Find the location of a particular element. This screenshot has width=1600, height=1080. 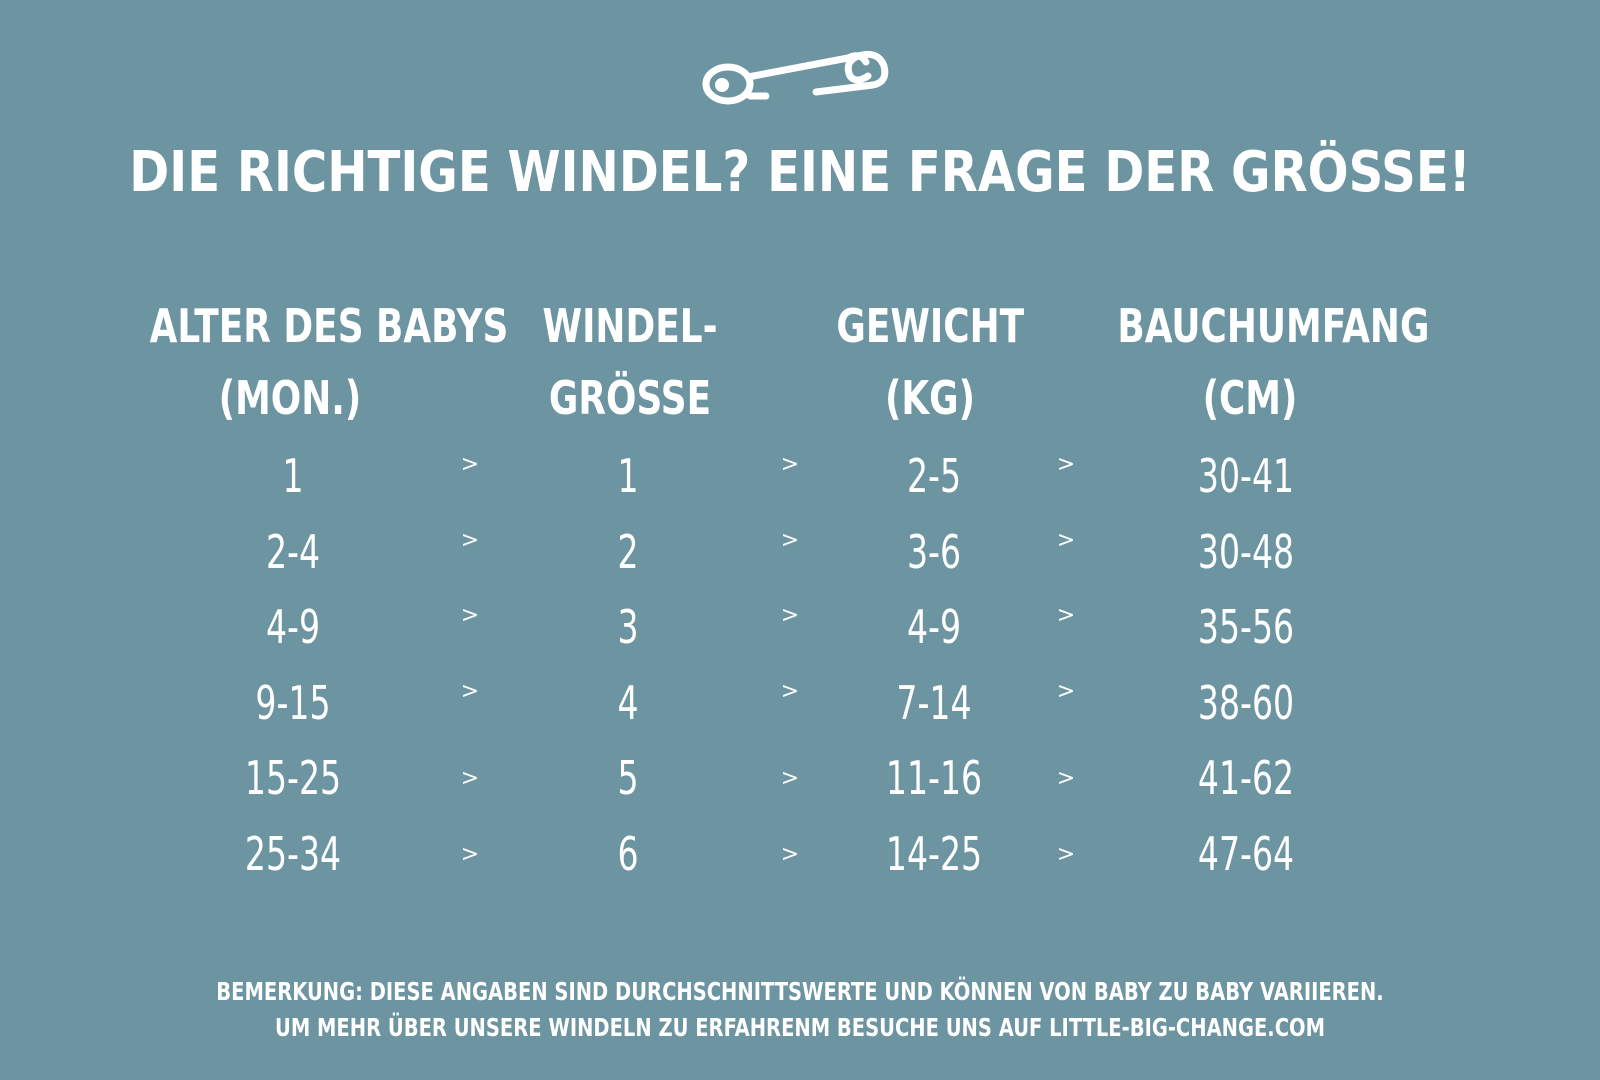

column-header-line: GEWICHT is located at coordinates (930, 326).